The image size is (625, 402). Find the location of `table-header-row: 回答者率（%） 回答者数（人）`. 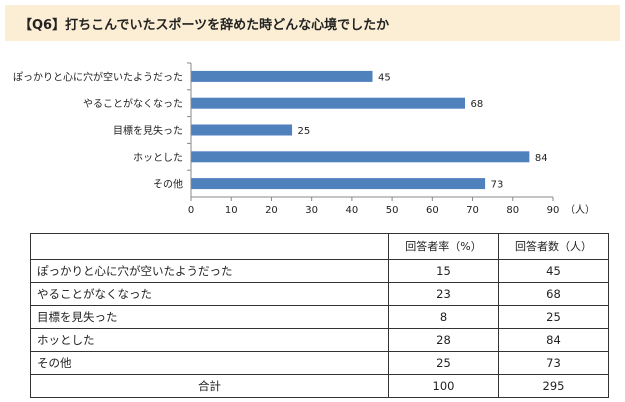

table-header-row: 回答者率（%） 回答者数（人） is located at coordinates (319, 246).